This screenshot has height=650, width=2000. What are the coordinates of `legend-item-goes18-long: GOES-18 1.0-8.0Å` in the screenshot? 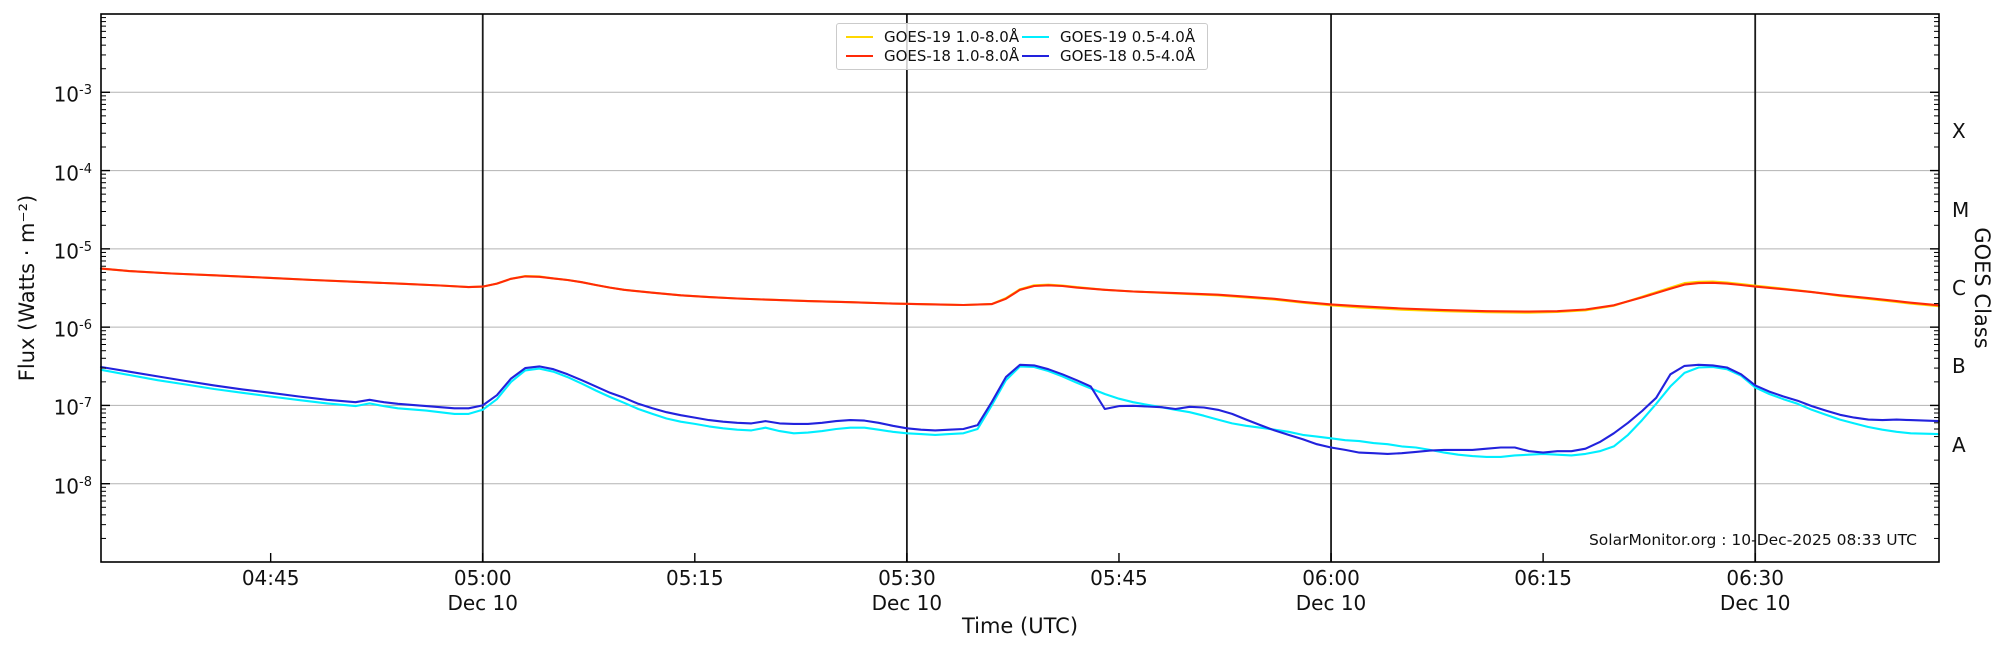 It's located at (934, 56).